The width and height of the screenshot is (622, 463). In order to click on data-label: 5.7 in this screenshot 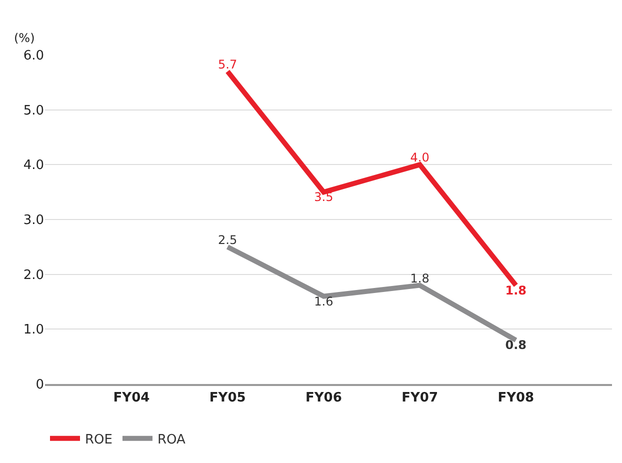, I will do `click(228, 64)`.